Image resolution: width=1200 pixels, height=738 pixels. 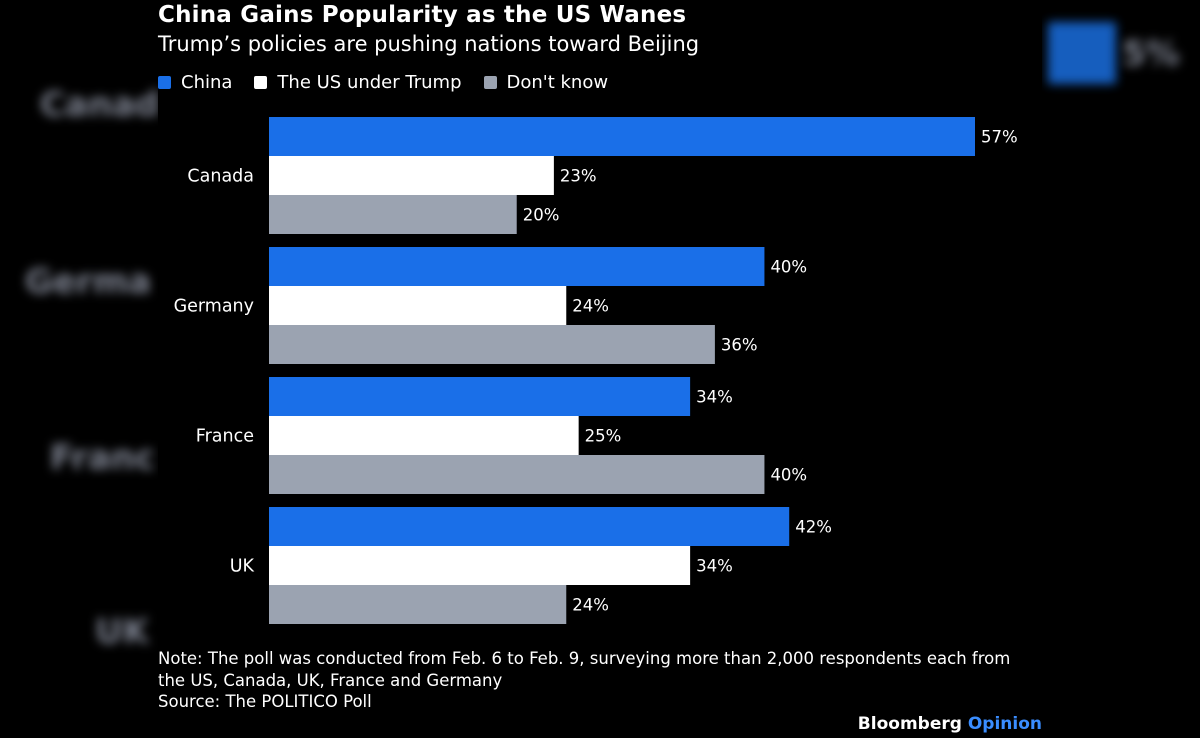 I want to click on bar-uk-china, so click(x=529, y=526).